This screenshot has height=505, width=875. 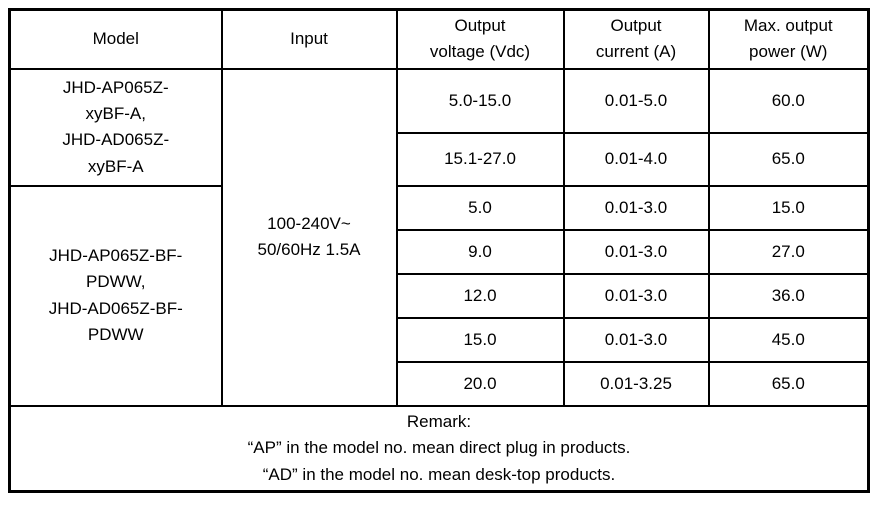 I want to click on col-header-model: Model, so click(x=115, y=39).